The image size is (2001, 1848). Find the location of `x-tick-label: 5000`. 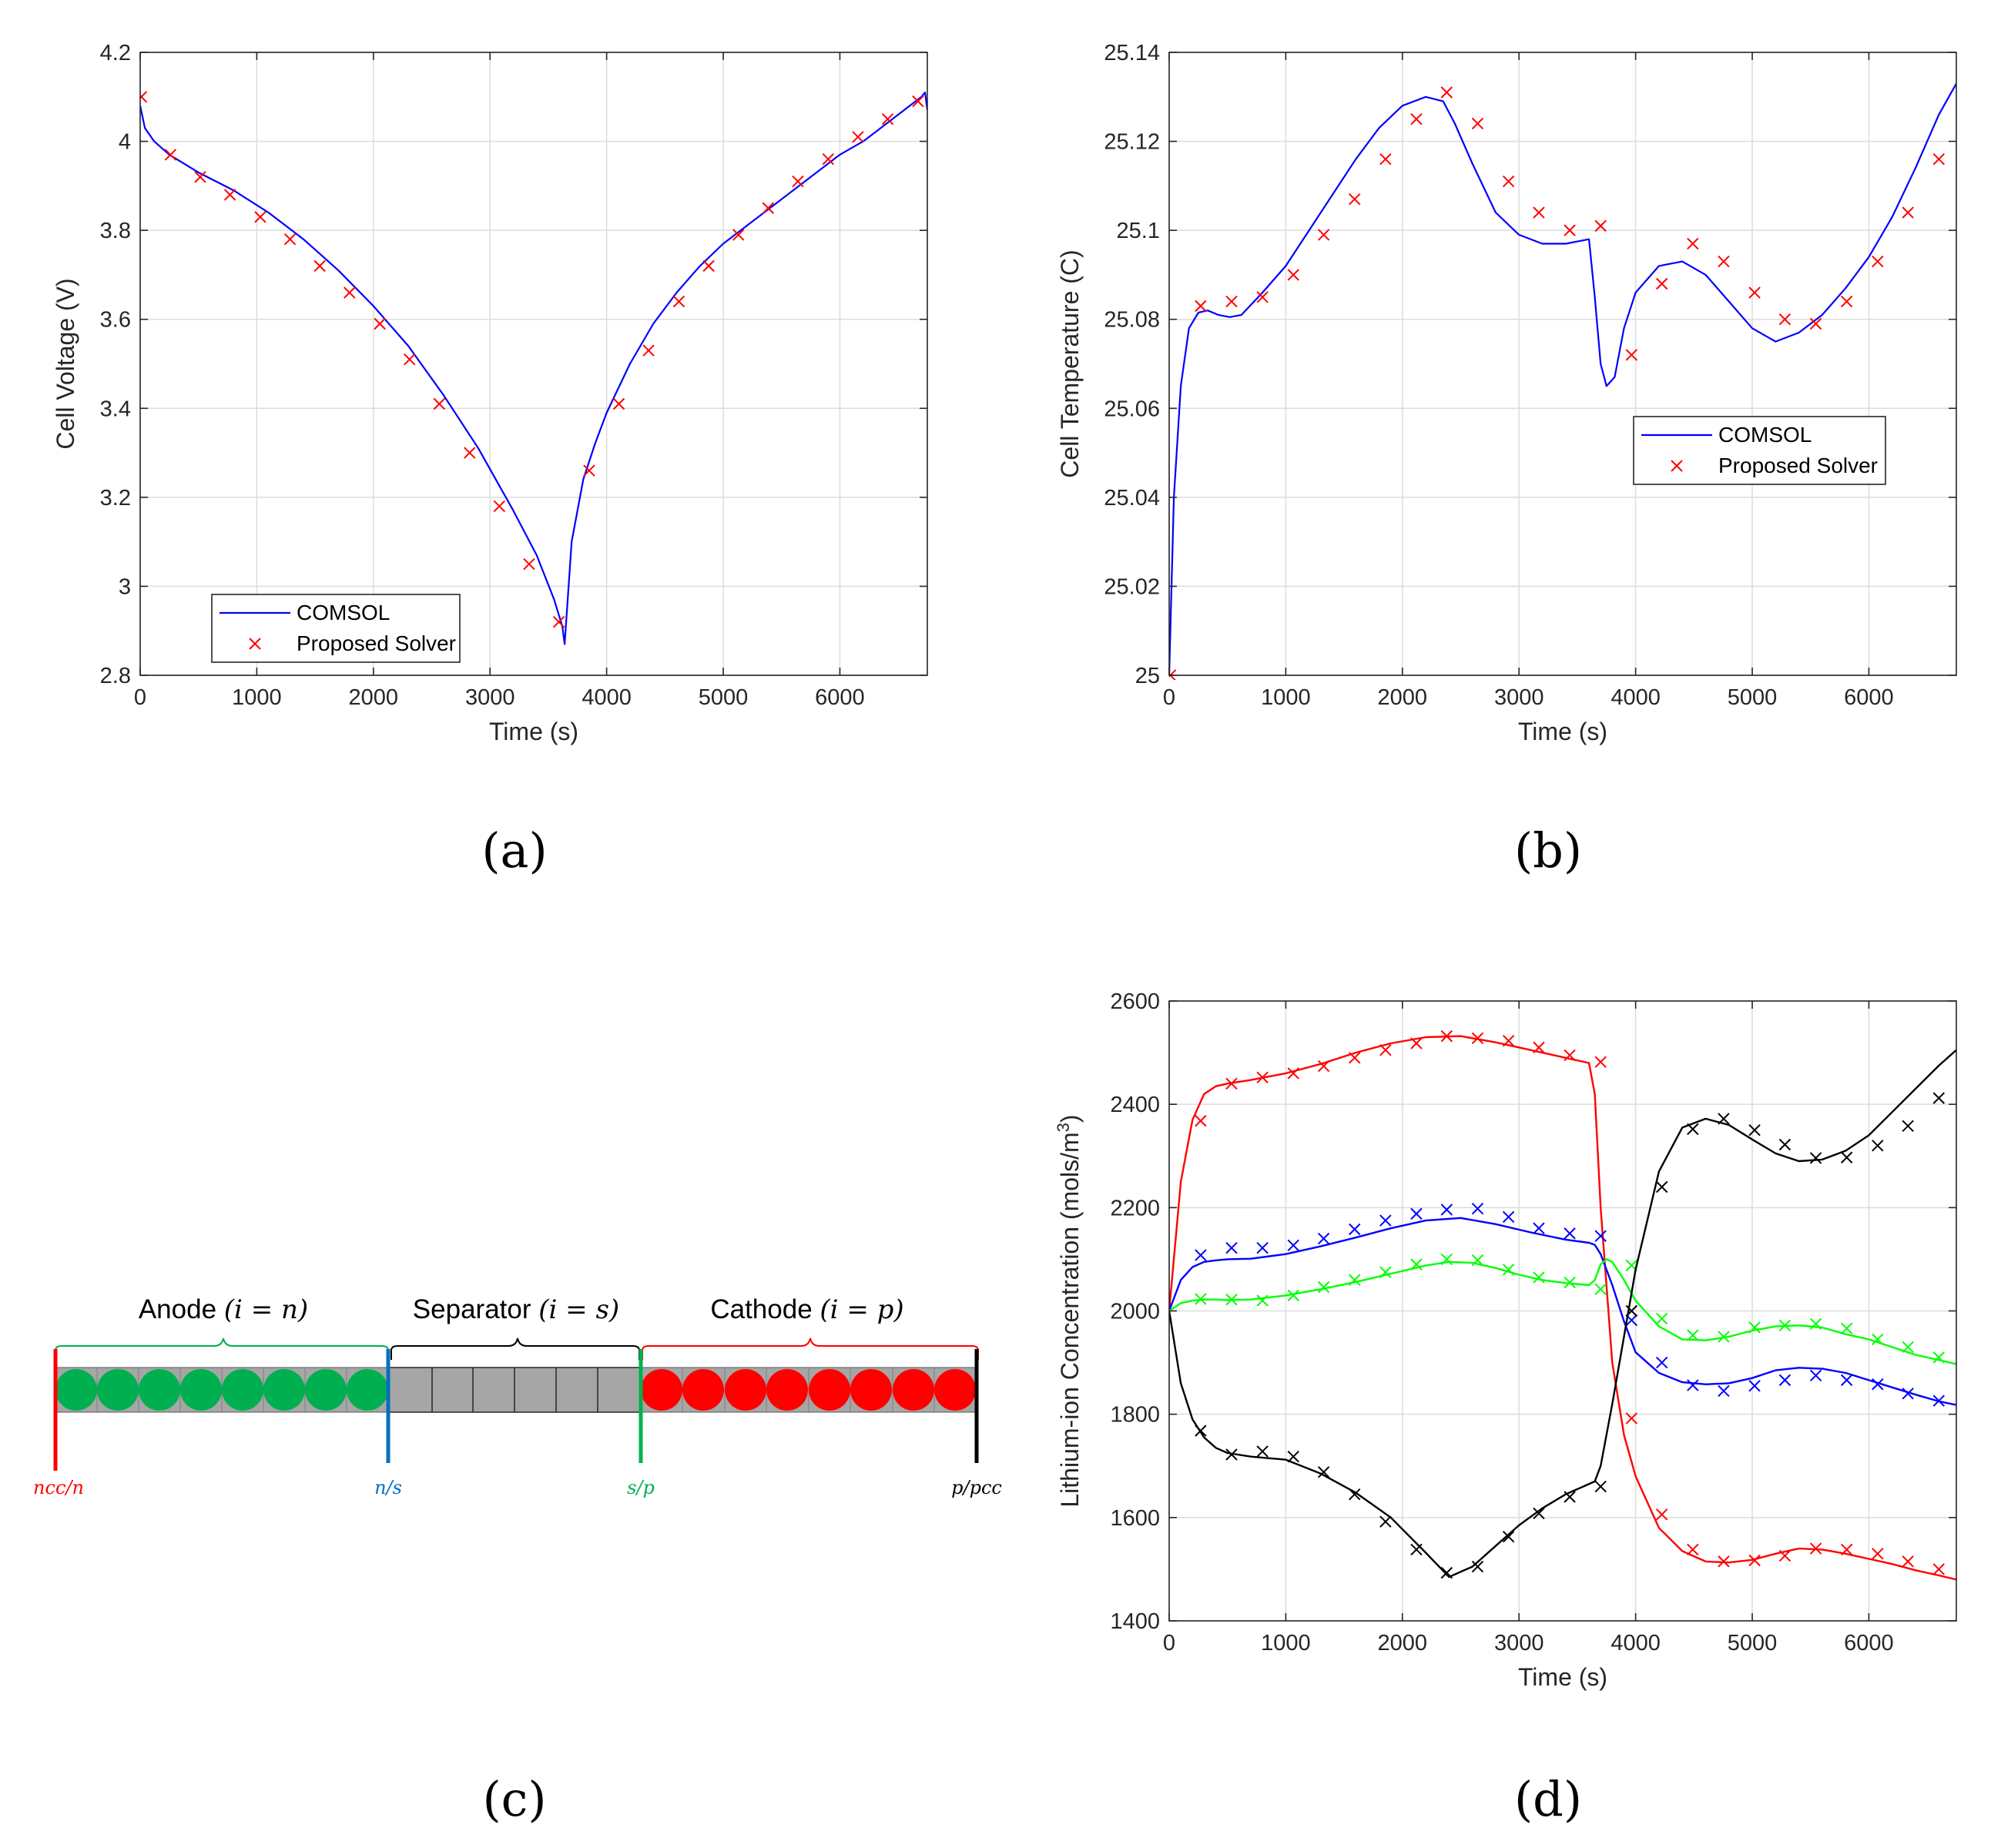

x-tick-label: 5000 is located at coordinates (1753, 697).